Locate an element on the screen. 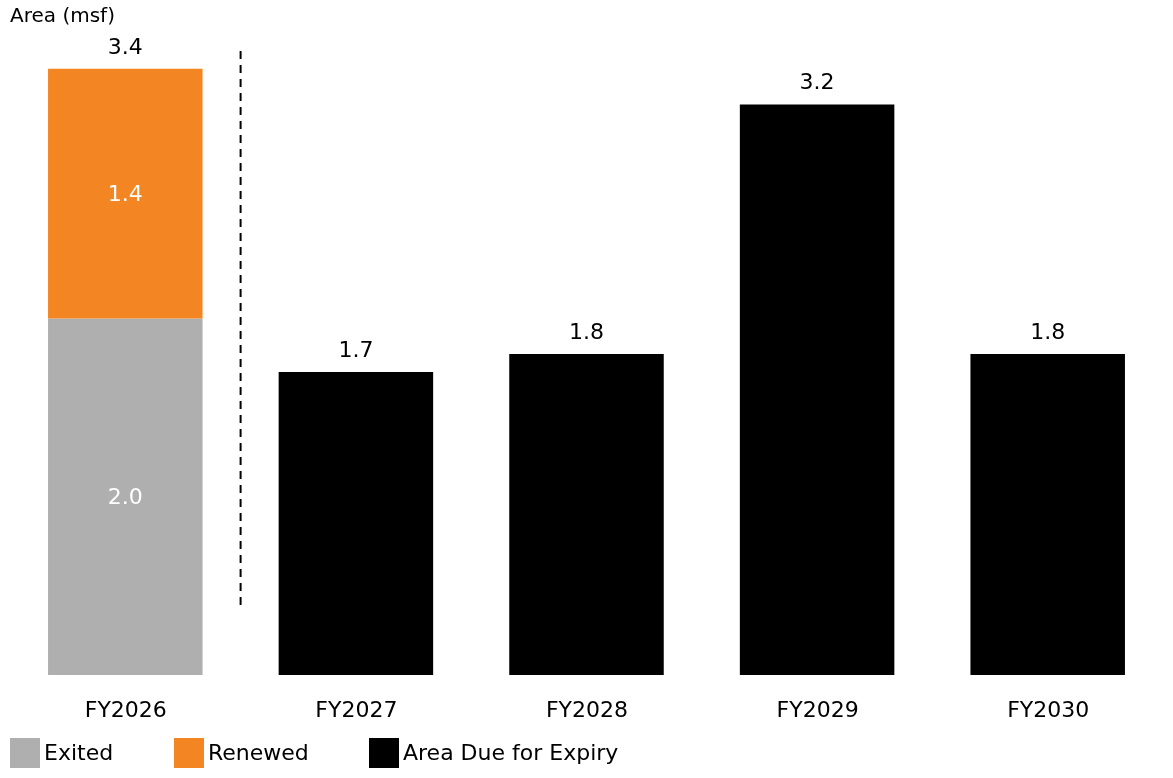 This screenshot has width=1173, height=778. legend-label: Renewed is located at coordinates (258, 752).